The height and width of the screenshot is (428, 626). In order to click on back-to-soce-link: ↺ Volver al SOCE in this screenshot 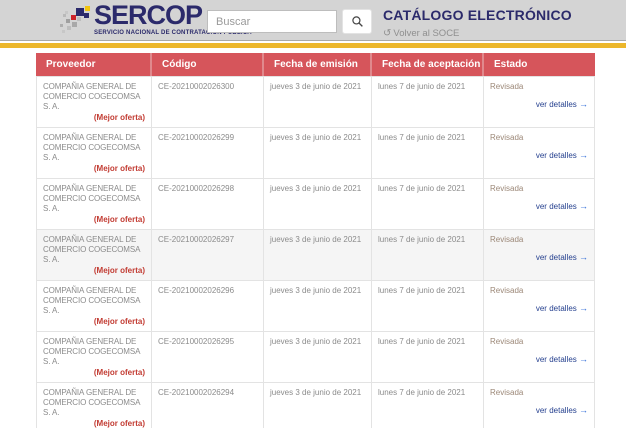, I will do `click(421, 33)`.